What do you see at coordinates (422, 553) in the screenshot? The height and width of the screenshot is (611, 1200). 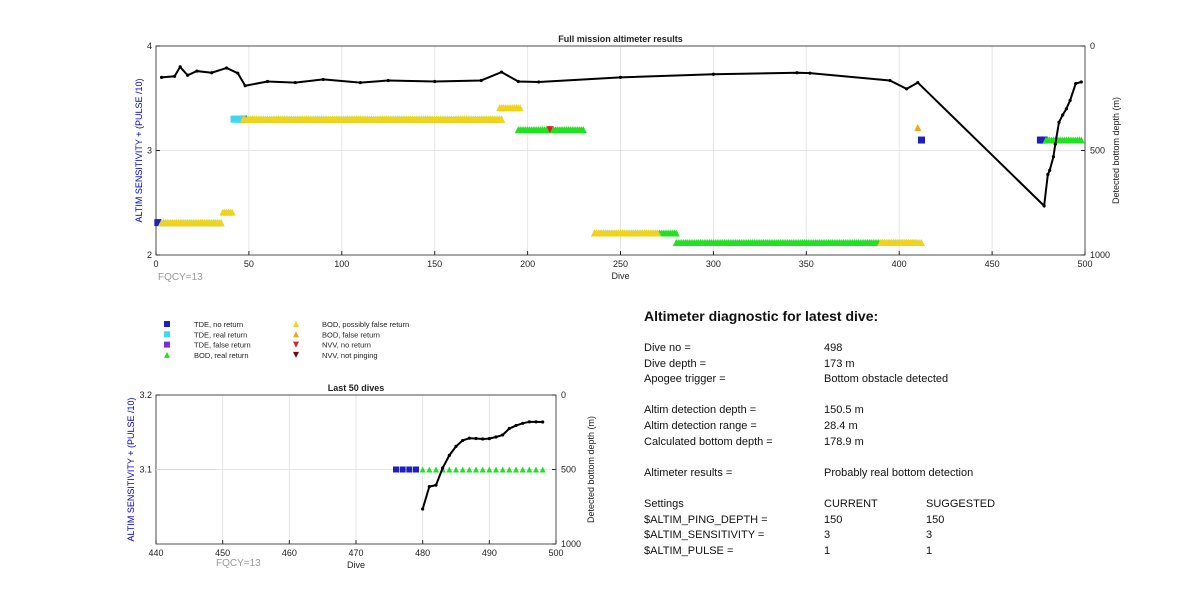 I see `x-tick-label: 480` at bounding box center [422, 553].